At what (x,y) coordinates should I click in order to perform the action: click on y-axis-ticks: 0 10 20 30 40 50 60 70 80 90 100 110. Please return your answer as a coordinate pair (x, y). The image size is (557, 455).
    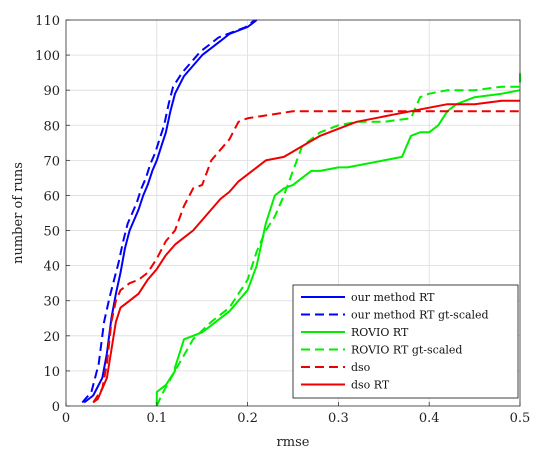
    Looking at the image, I should click on (52, 214).